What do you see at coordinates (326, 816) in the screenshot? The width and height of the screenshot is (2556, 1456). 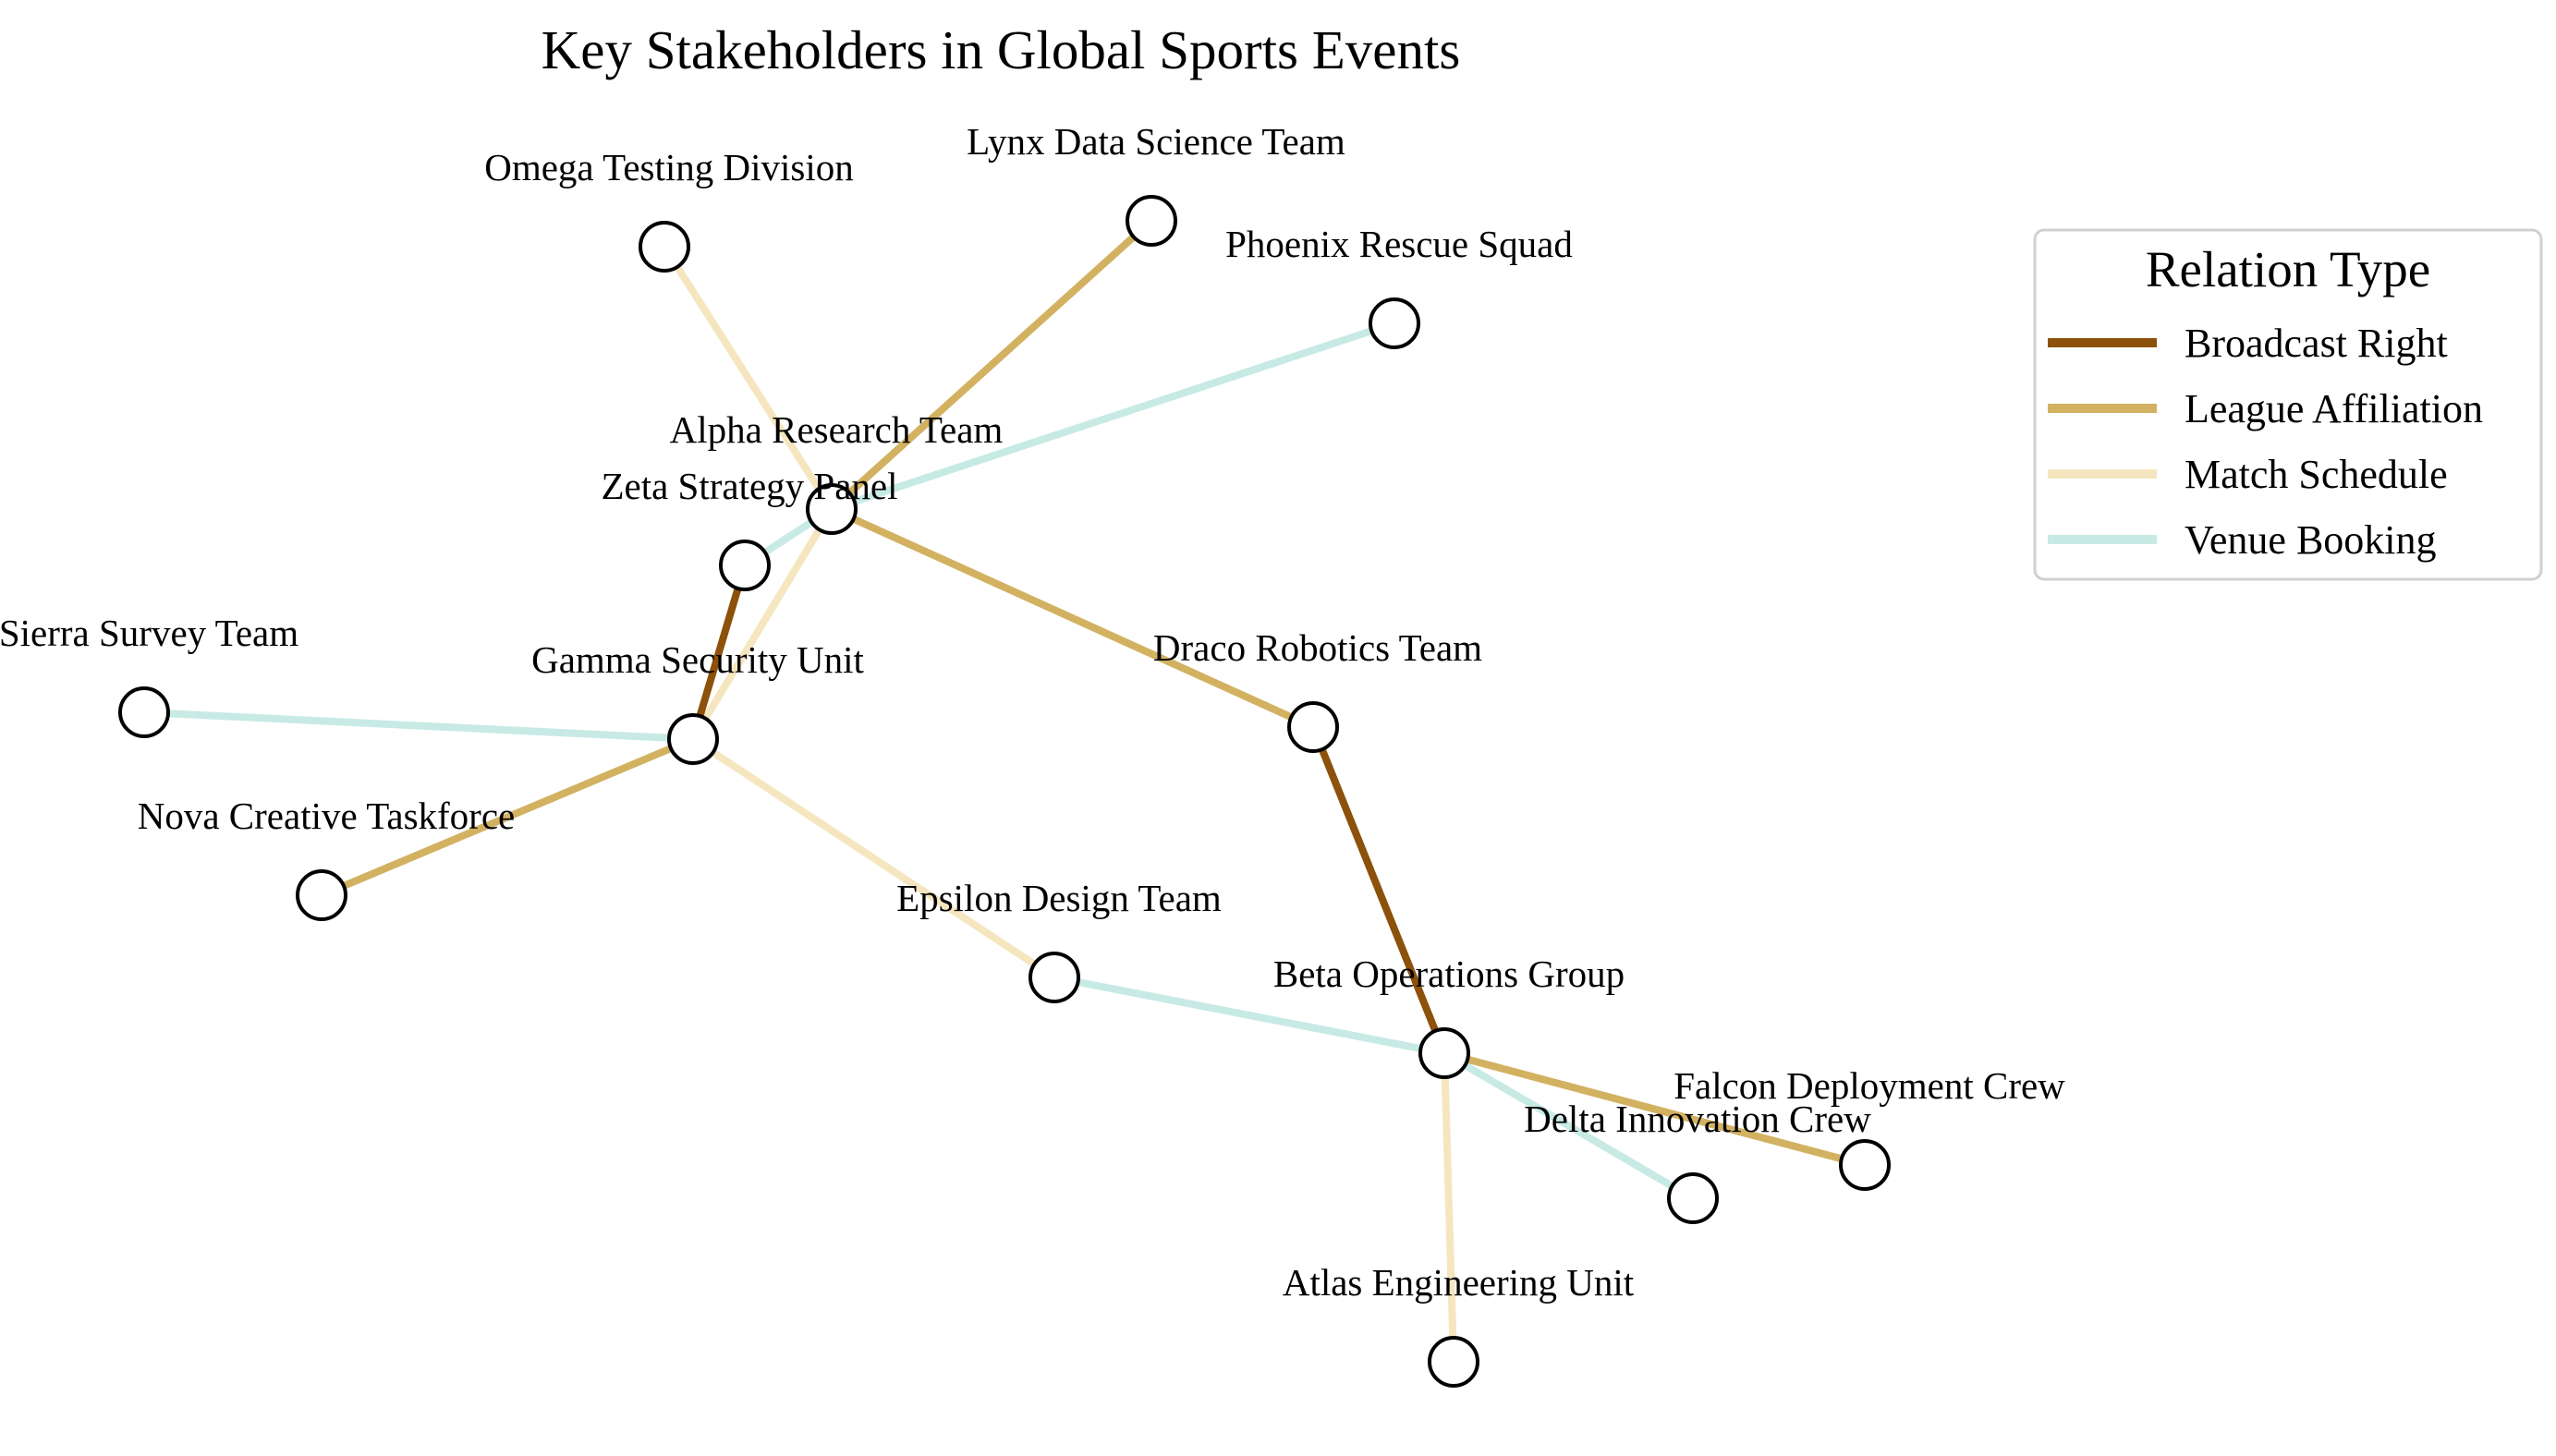 I see `node-label-nova: Nova Creative Taskforce` at bounding box center [326, 816].